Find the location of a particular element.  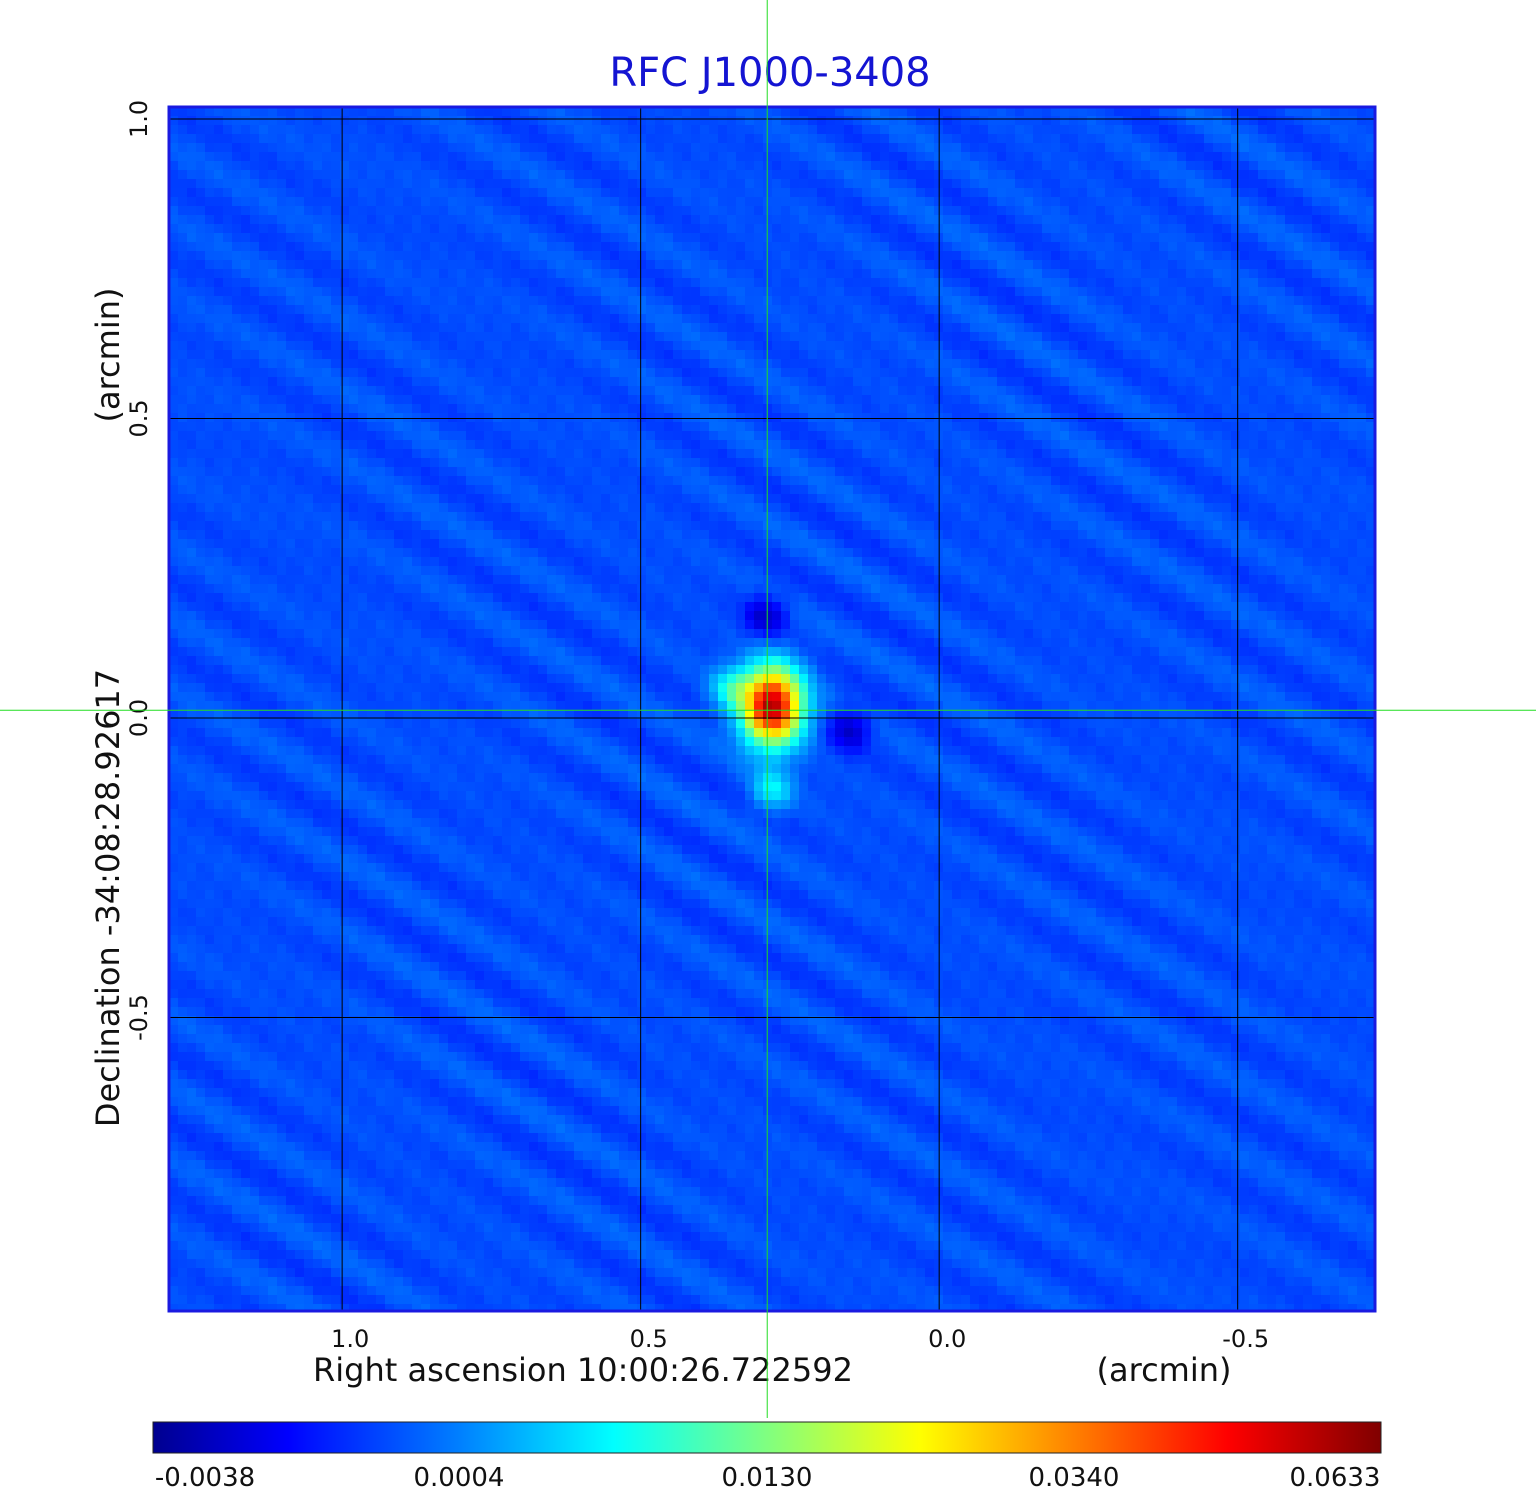

y-tick-label: 0.0 is located at coordinates (139, 718).